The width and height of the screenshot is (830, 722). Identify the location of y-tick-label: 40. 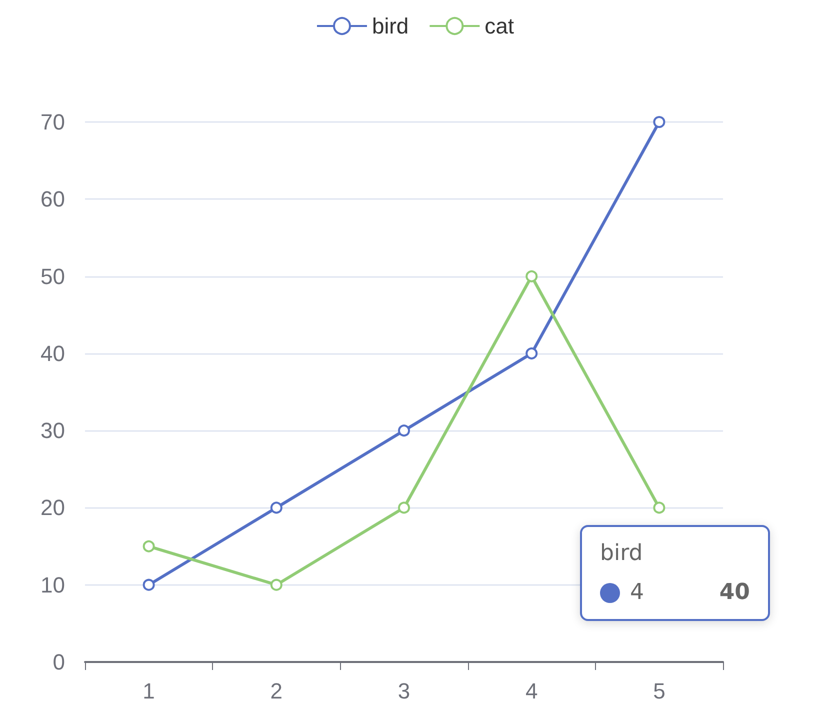
(52, 353).